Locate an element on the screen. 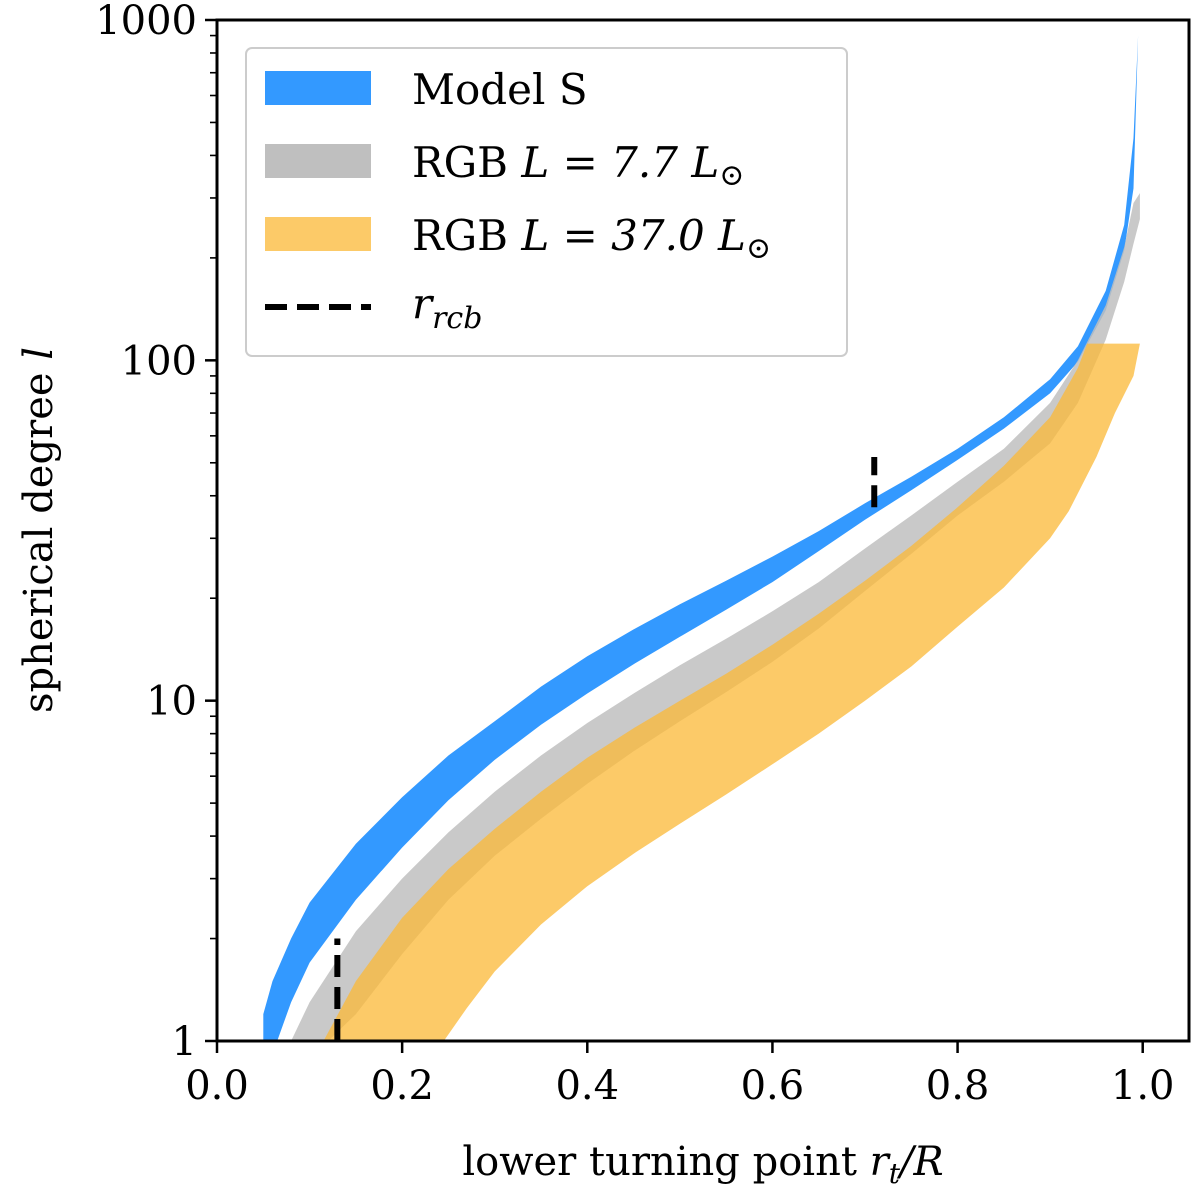 Image resolution: width=1200 pixels, height=1197 pixels. legend-label-rgb-37-0-math: L = 37.0 L is located at coordinates (633, 235).